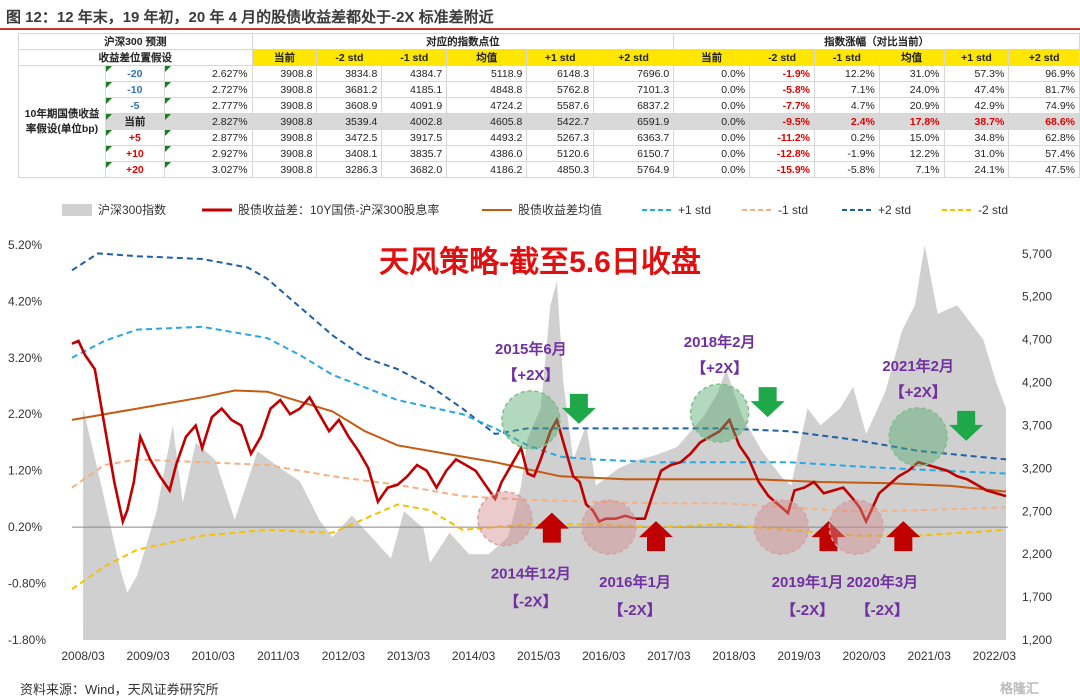 The height and width of the screenshot is (700, 1080). What do you see at coordinates (25, 471) in the screenshot?
I see `y-left-tick: 1.20%` at bounding box center [25, 471].